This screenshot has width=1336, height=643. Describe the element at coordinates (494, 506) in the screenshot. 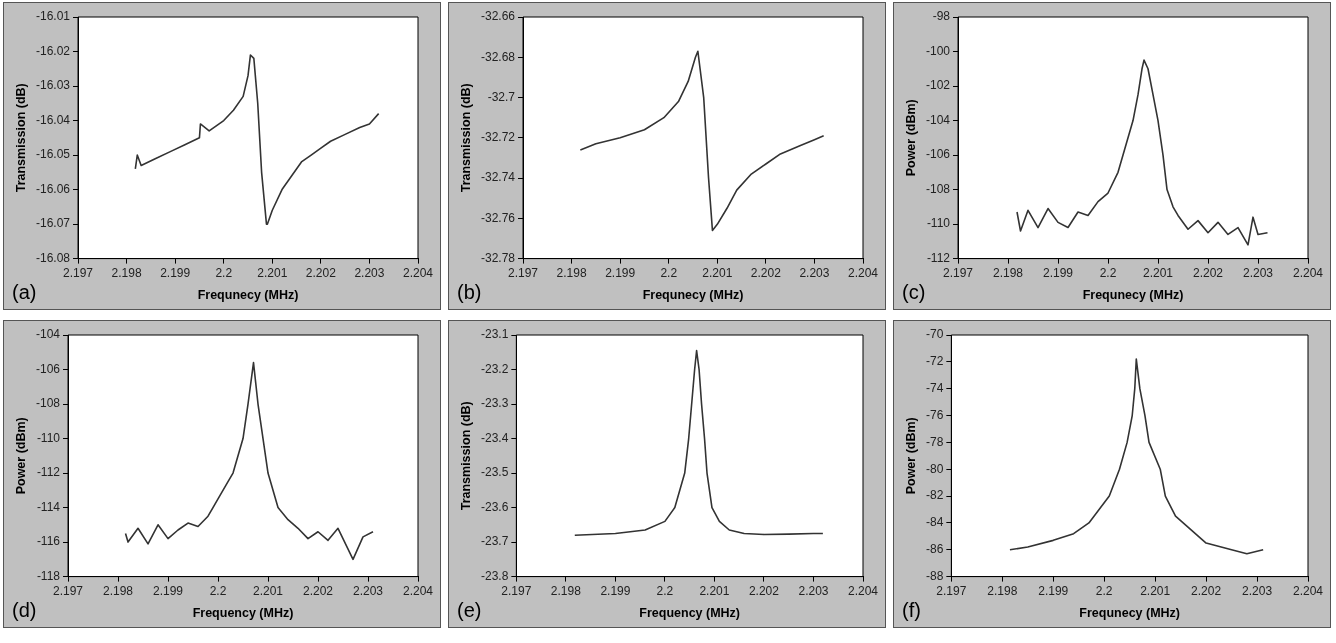

I see `y-tick-label: -23.6` at that location.